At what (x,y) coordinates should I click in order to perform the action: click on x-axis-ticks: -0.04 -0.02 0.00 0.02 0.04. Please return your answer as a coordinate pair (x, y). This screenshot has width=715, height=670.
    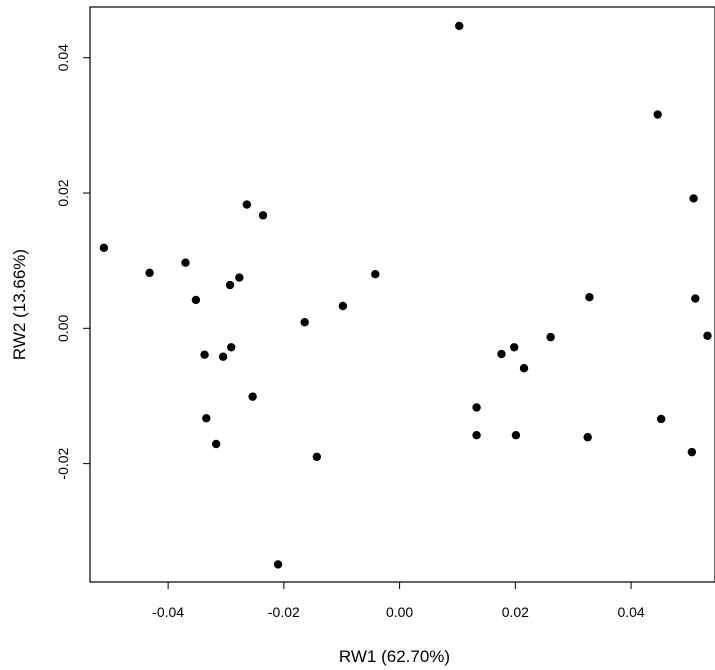
    Looking at the image, I should click on (398, 601).